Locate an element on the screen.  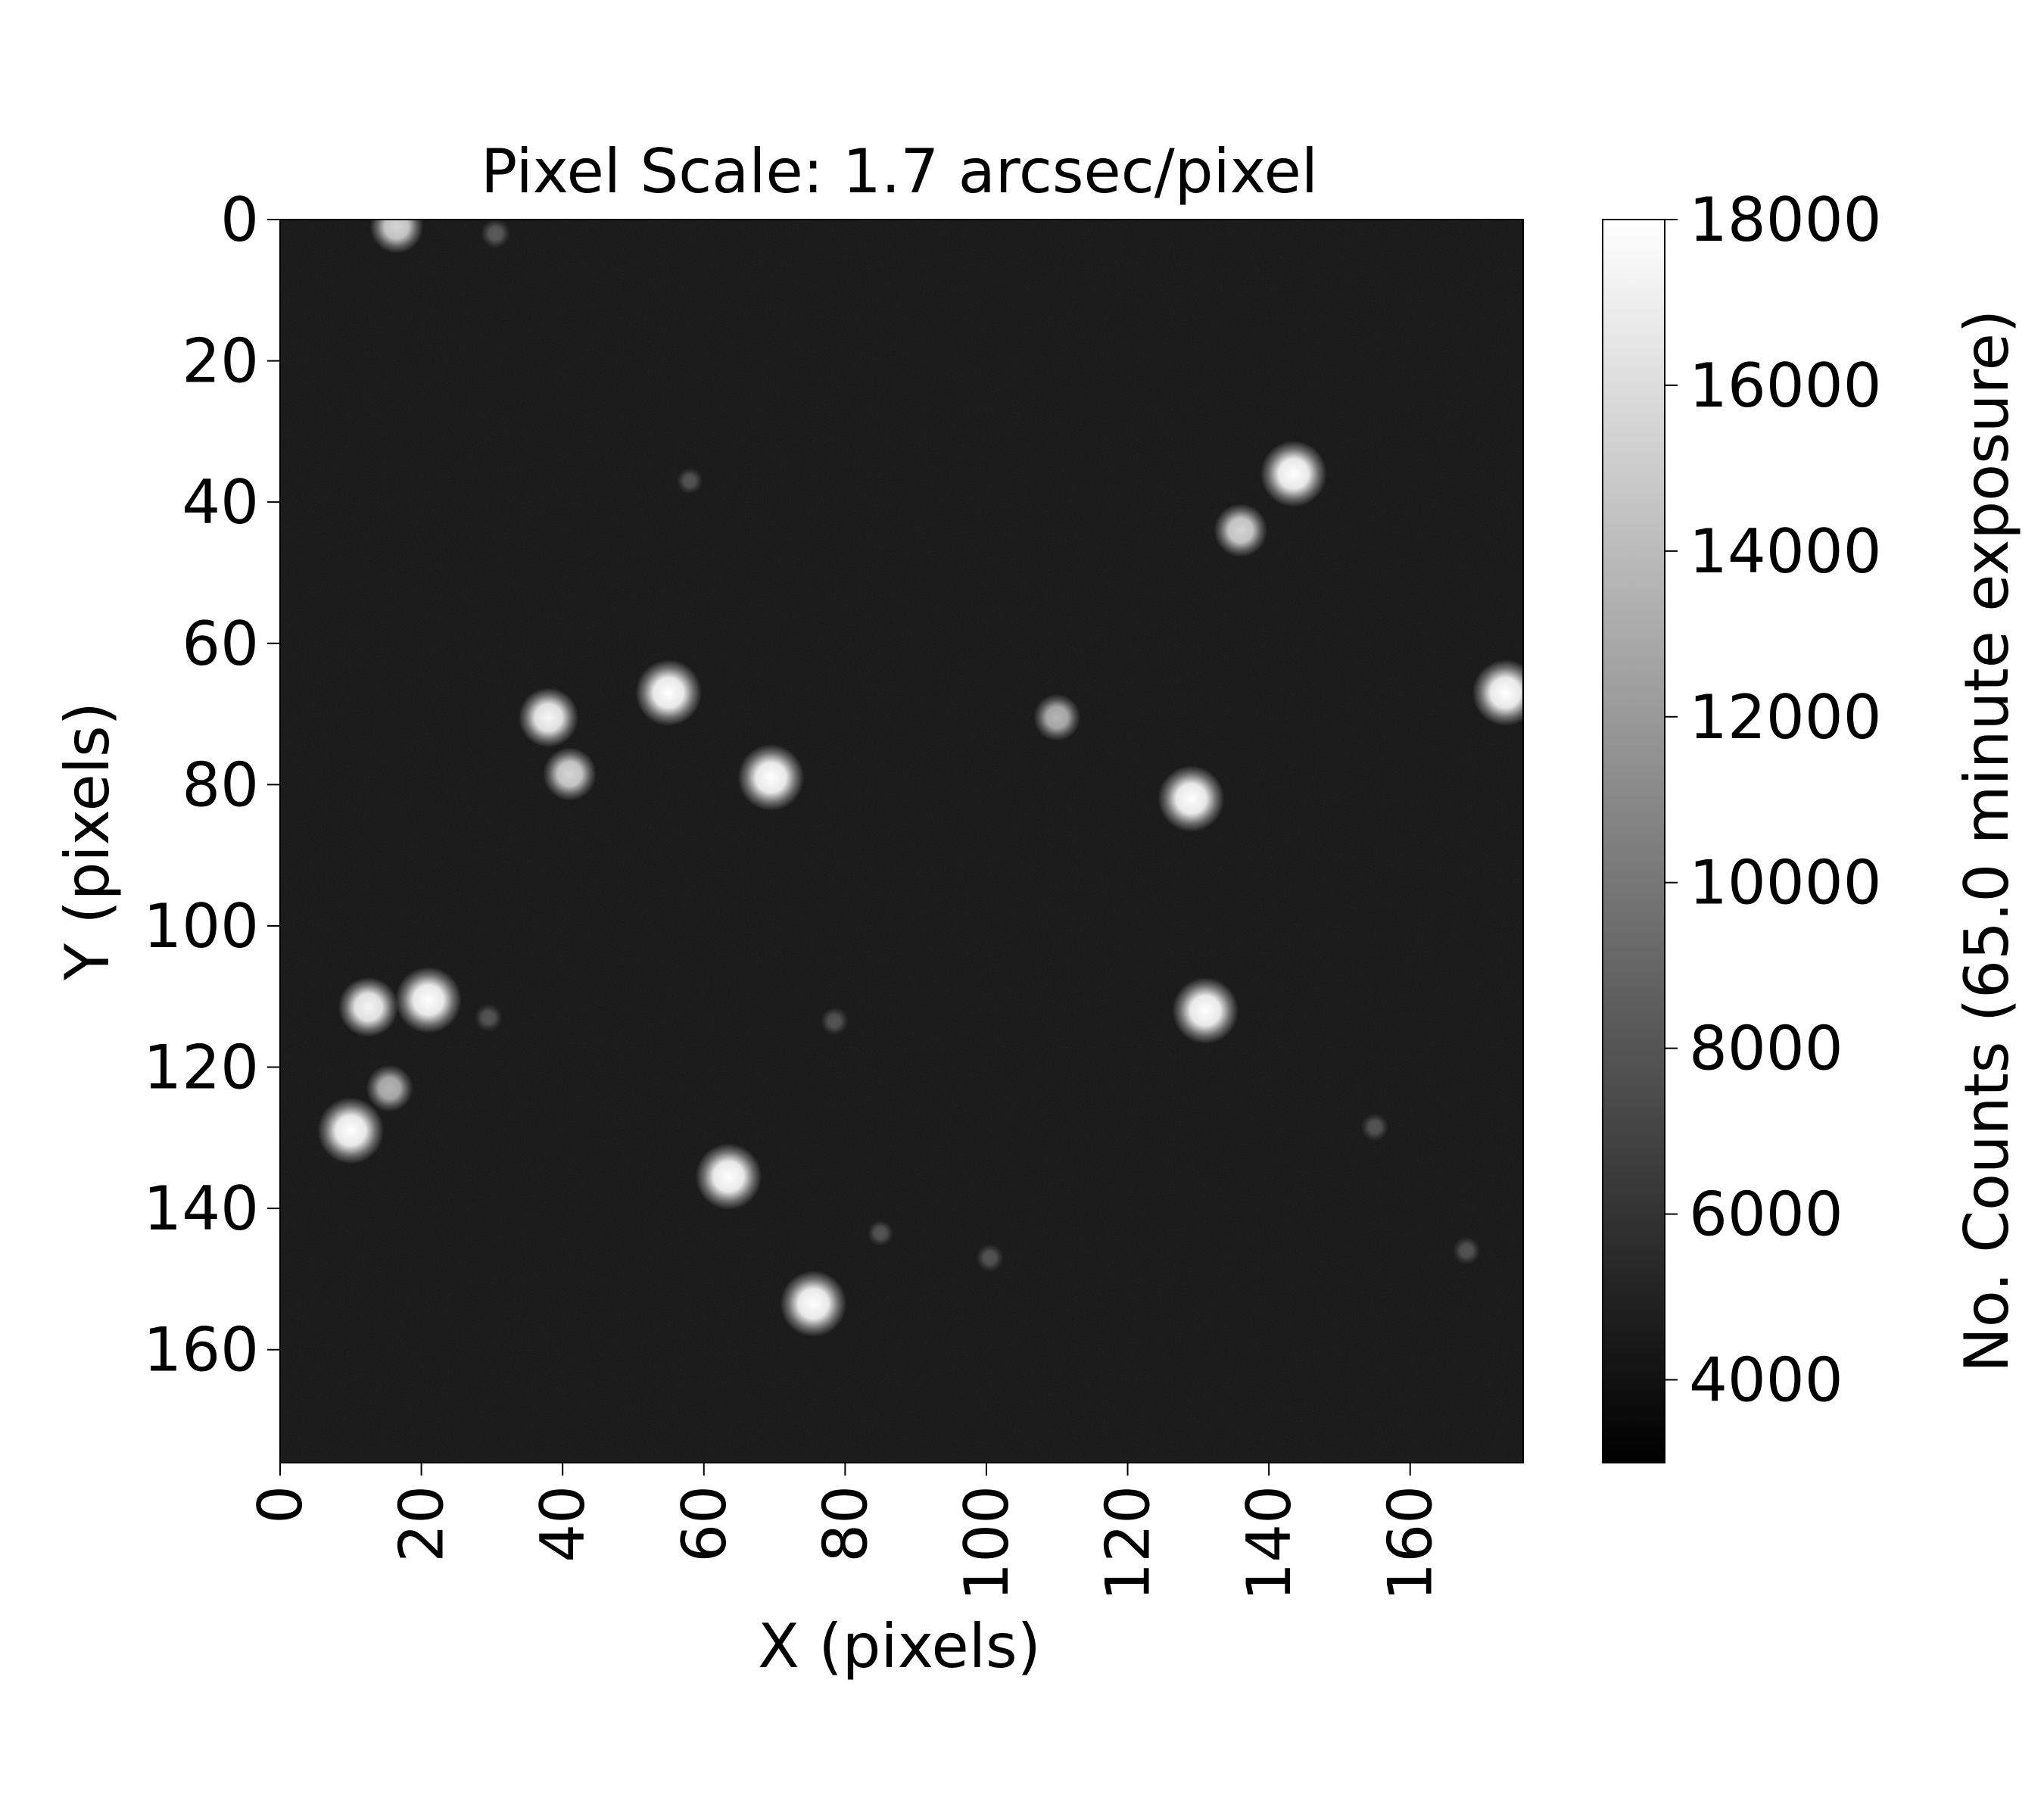
chart-title: Pixel Scale: 1.7 arcsec/pixel is located at coordinates (900, 171).